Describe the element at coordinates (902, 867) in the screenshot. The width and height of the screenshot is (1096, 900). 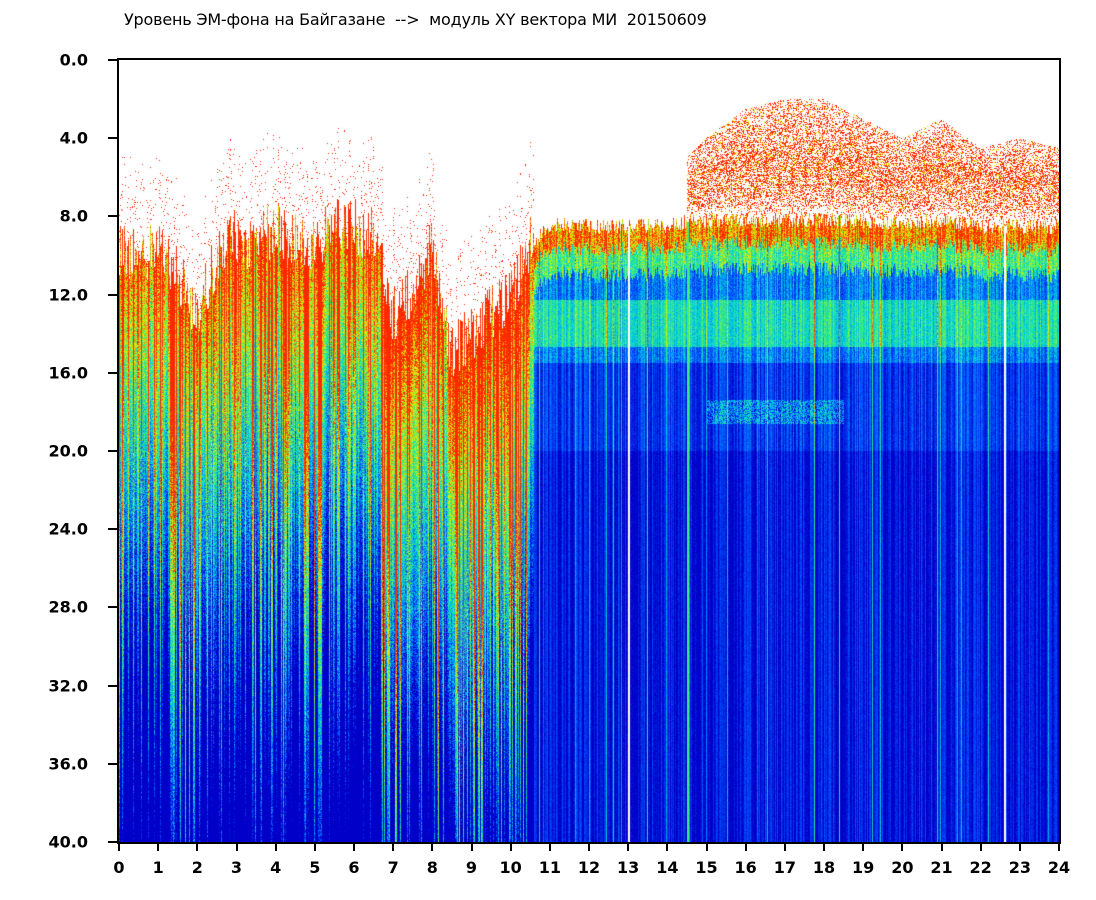
I see `x-tick-label: 20` at that location.